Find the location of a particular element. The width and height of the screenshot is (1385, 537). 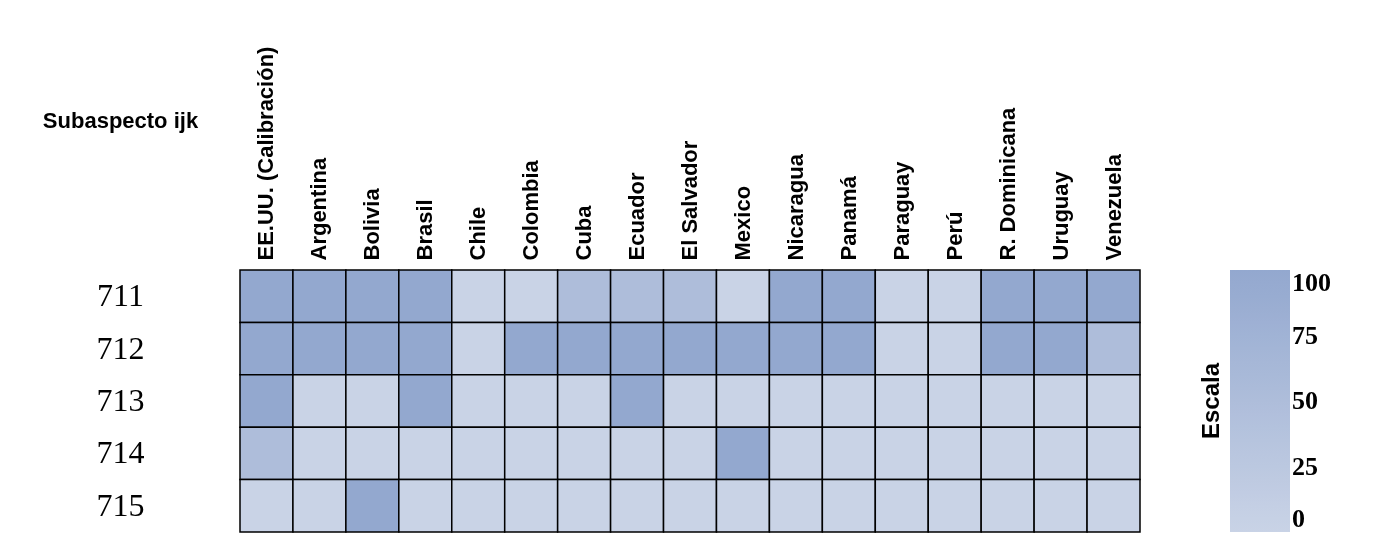

y-tick-label: 714 is located at coordinates (120, 452).